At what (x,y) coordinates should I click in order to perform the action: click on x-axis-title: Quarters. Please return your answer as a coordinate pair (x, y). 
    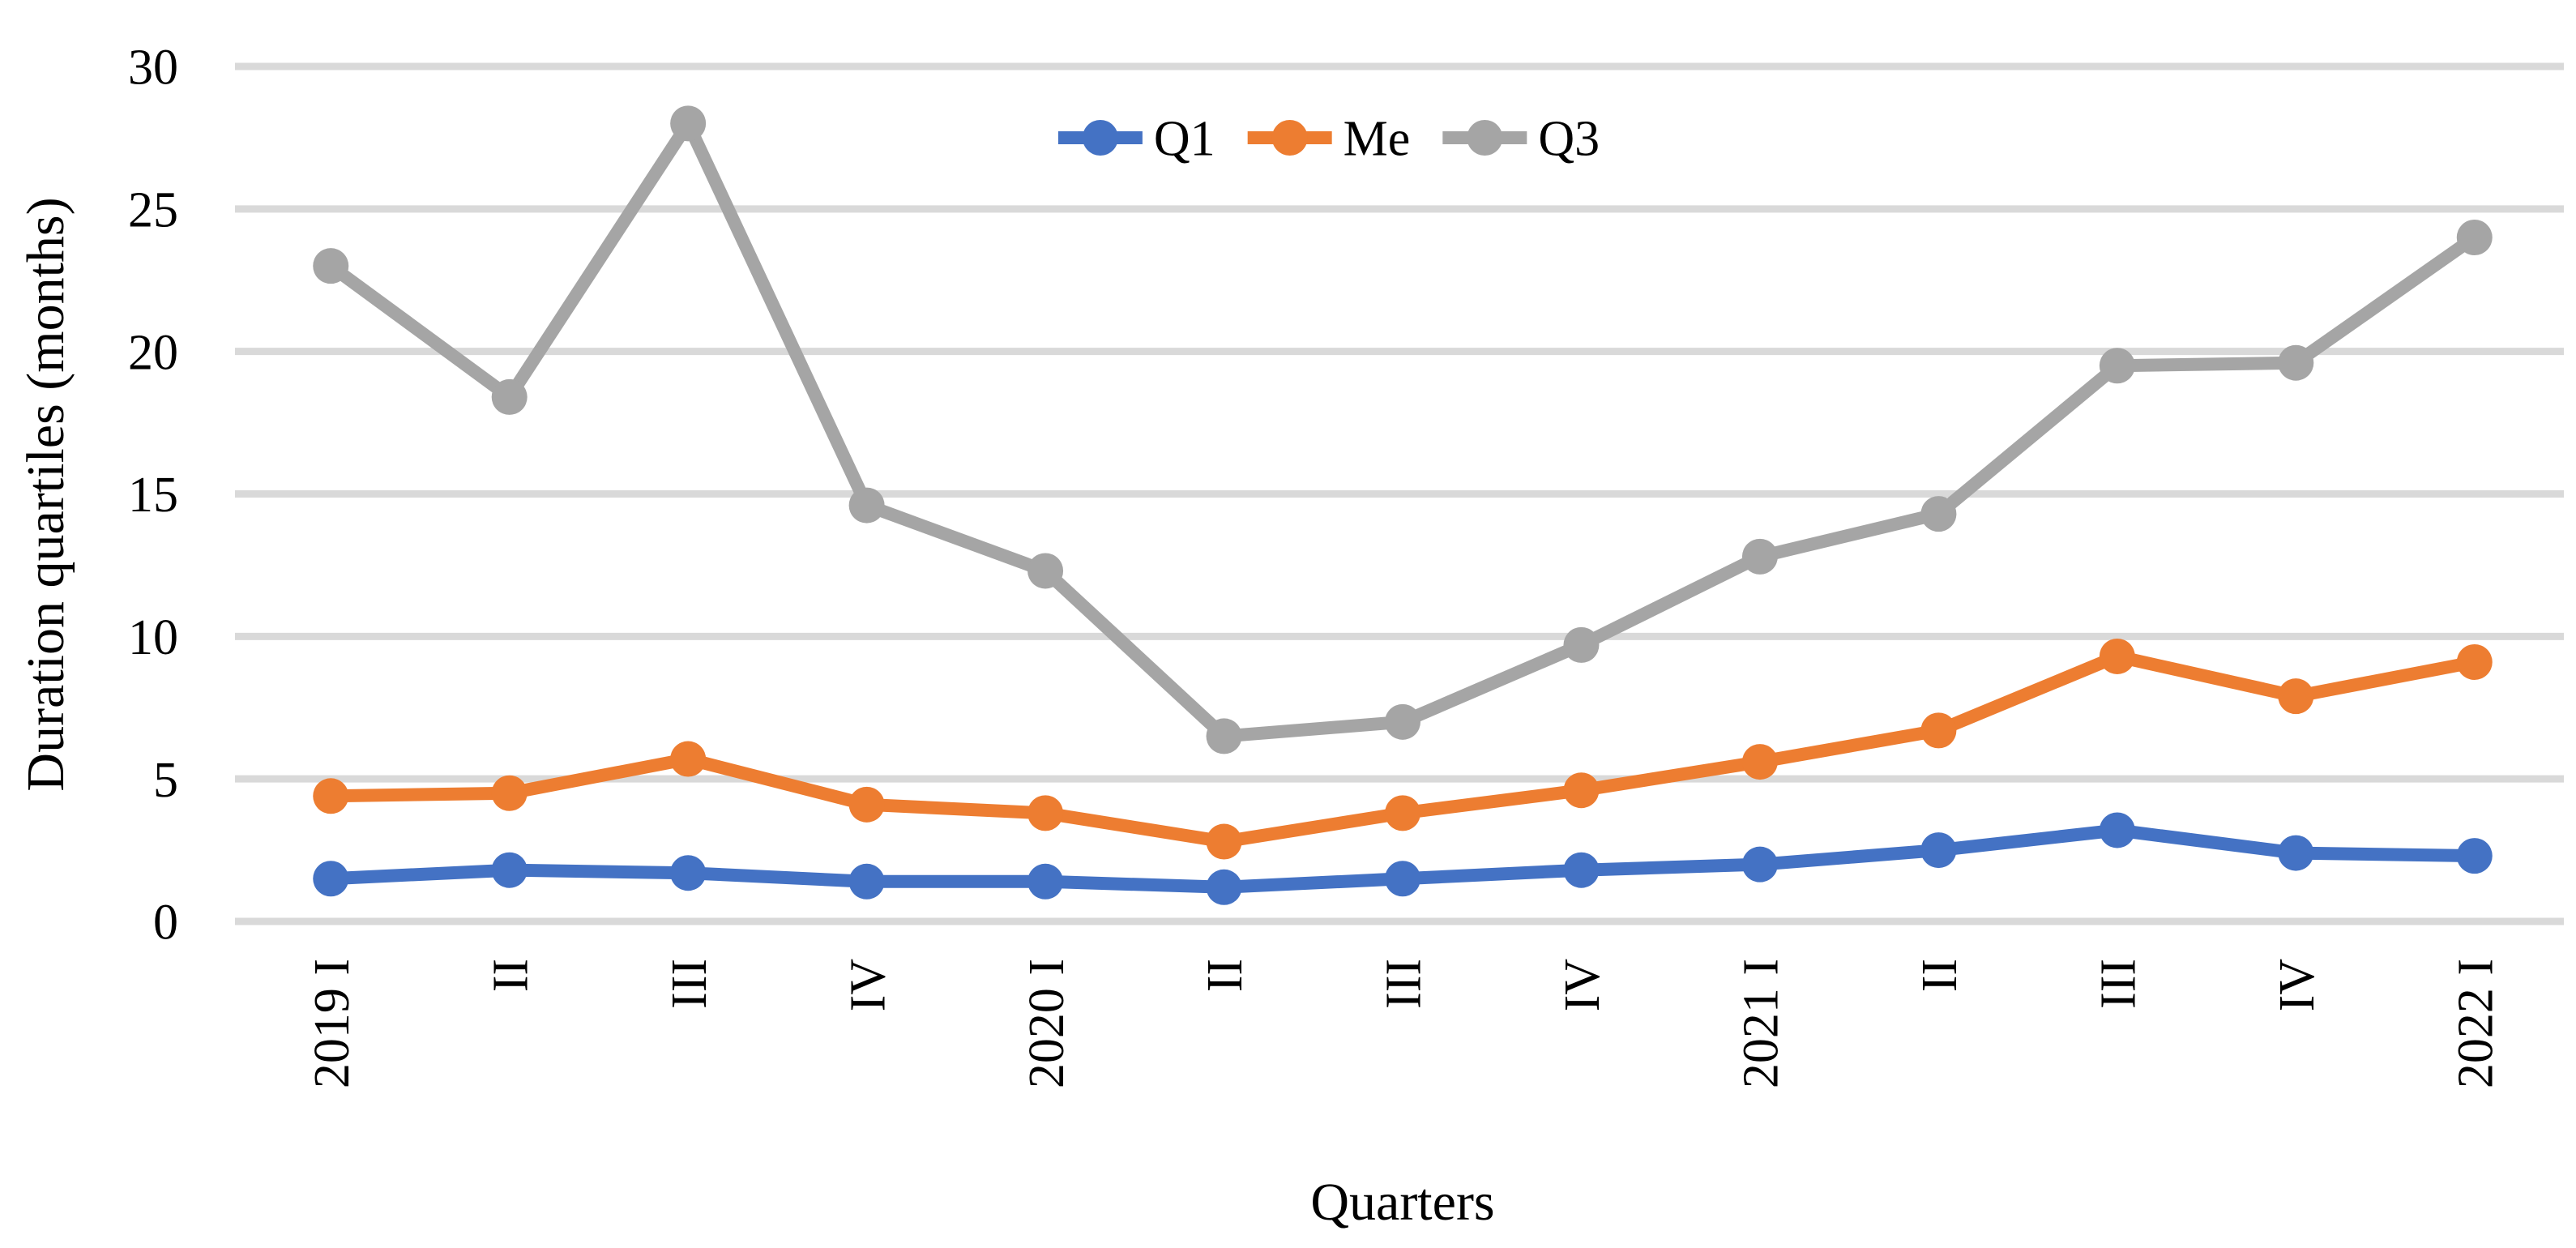
    Looking at the image, I should click on (1402, 1203).